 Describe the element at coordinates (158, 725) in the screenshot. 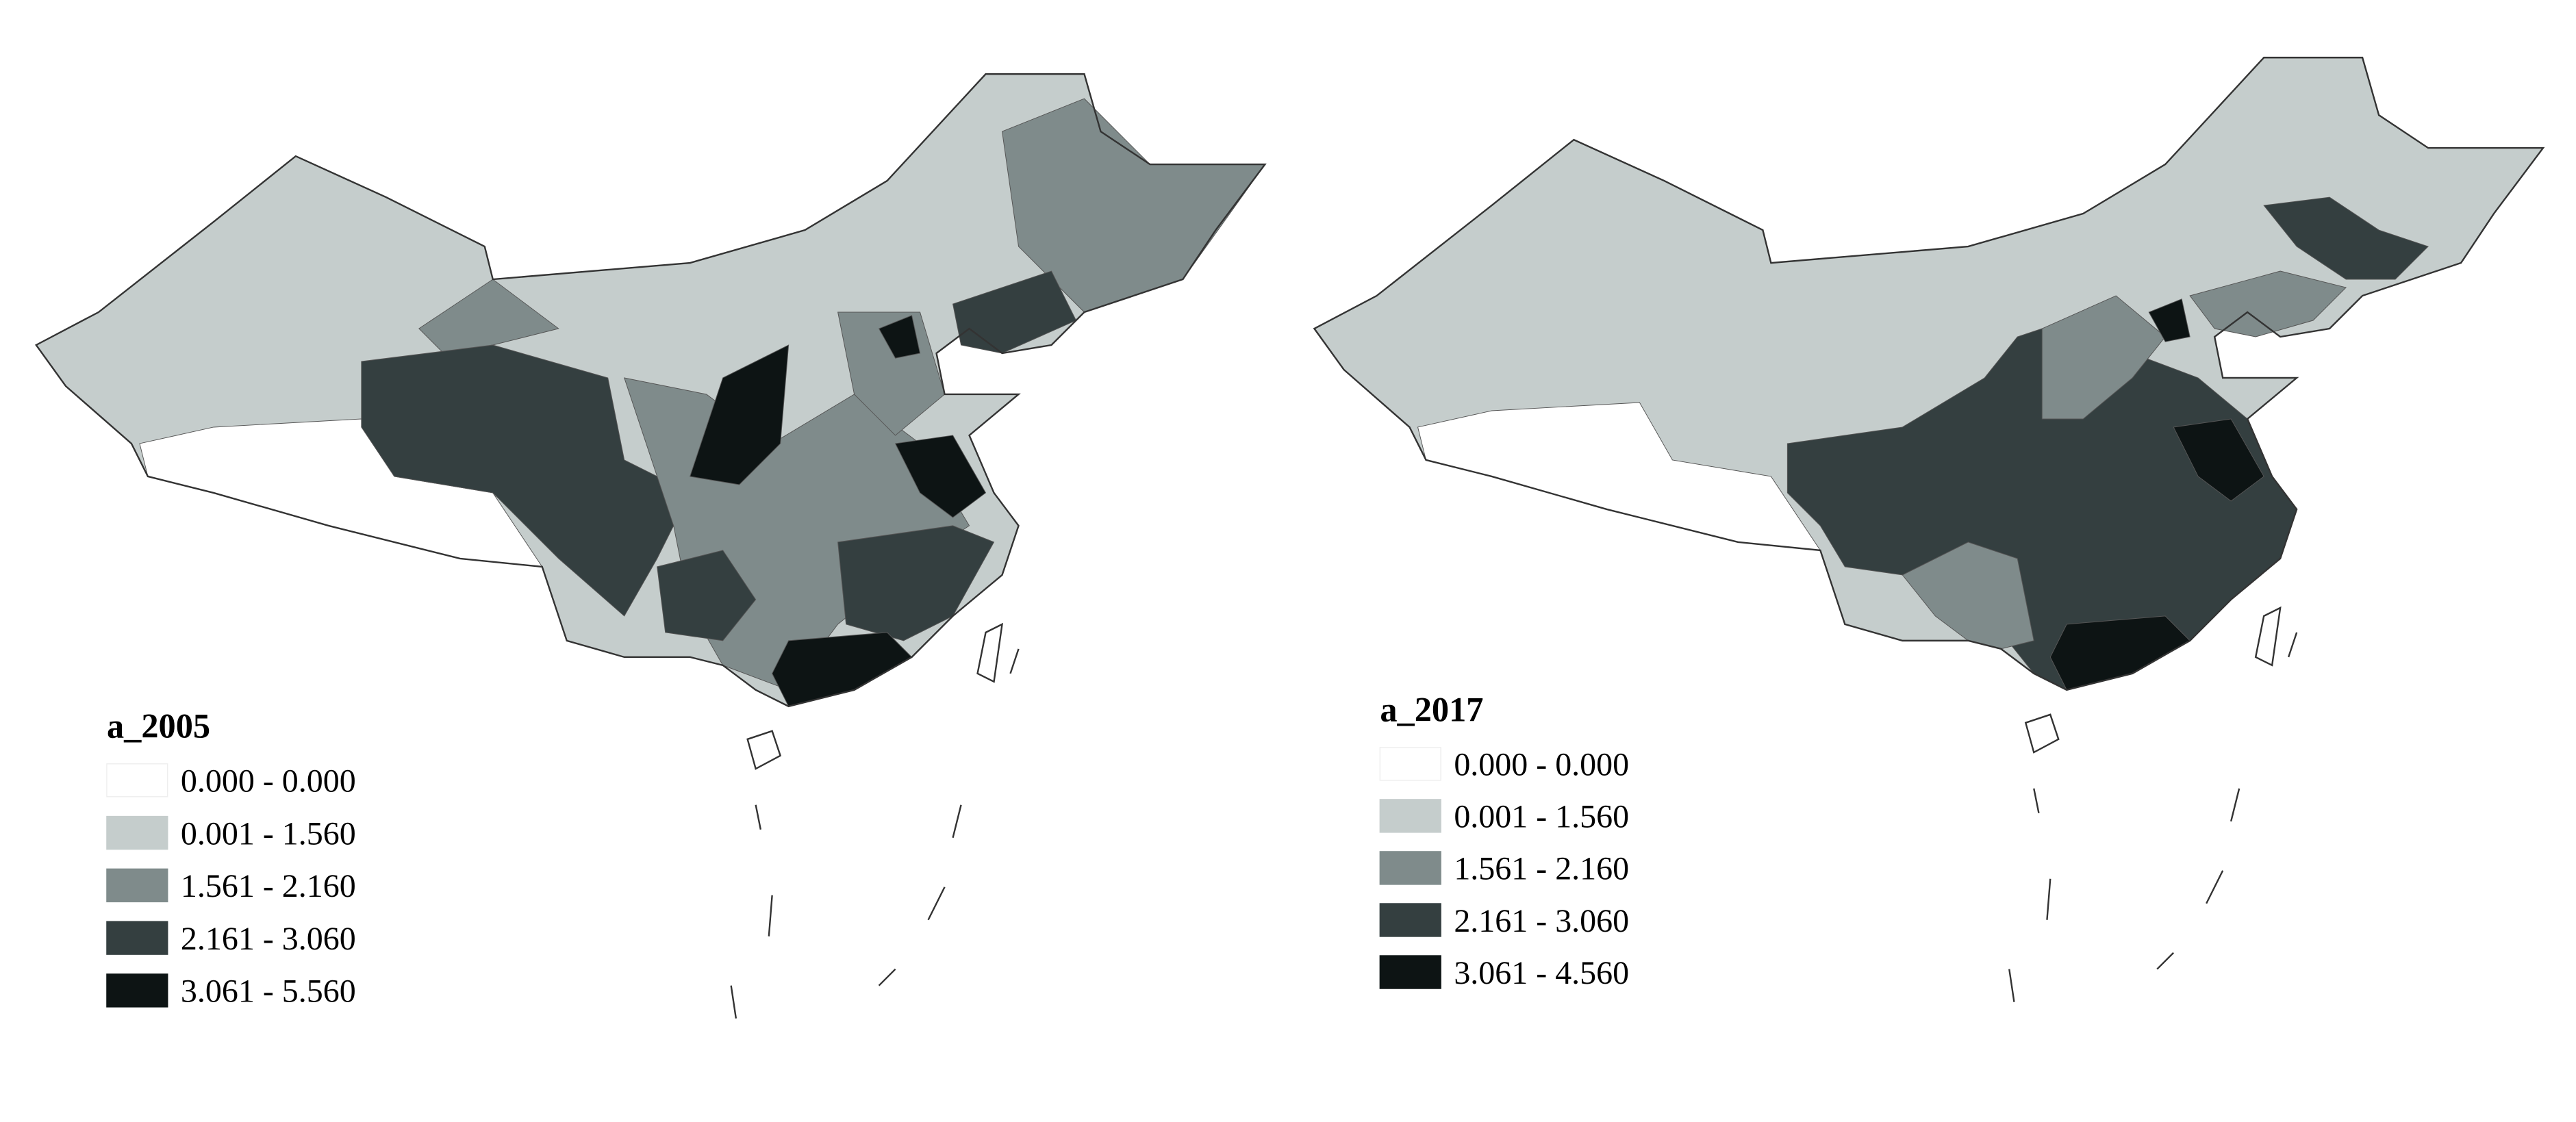

I see `legend-title: a_2005` at that location.